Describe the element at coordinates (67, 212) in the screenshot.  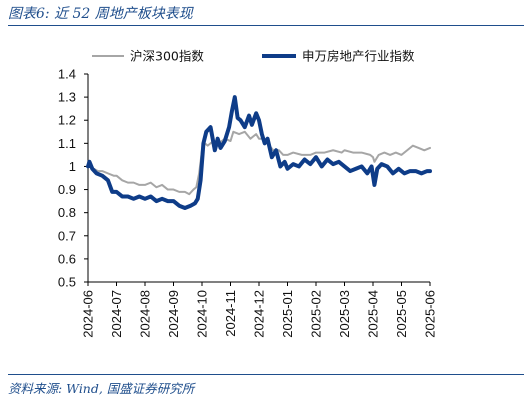
I see `y-tick-label: 0.8` at that location.